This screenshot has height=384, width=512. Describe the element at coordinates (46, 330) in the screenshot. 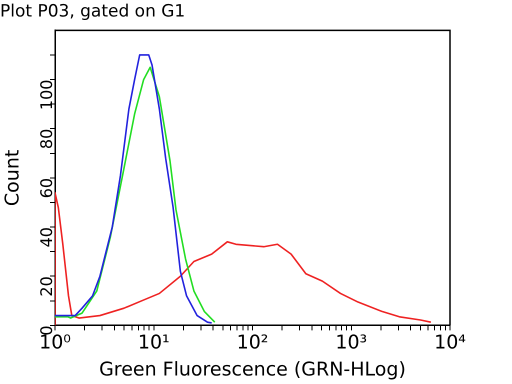

I see `y-tick-label: 0` at that location.